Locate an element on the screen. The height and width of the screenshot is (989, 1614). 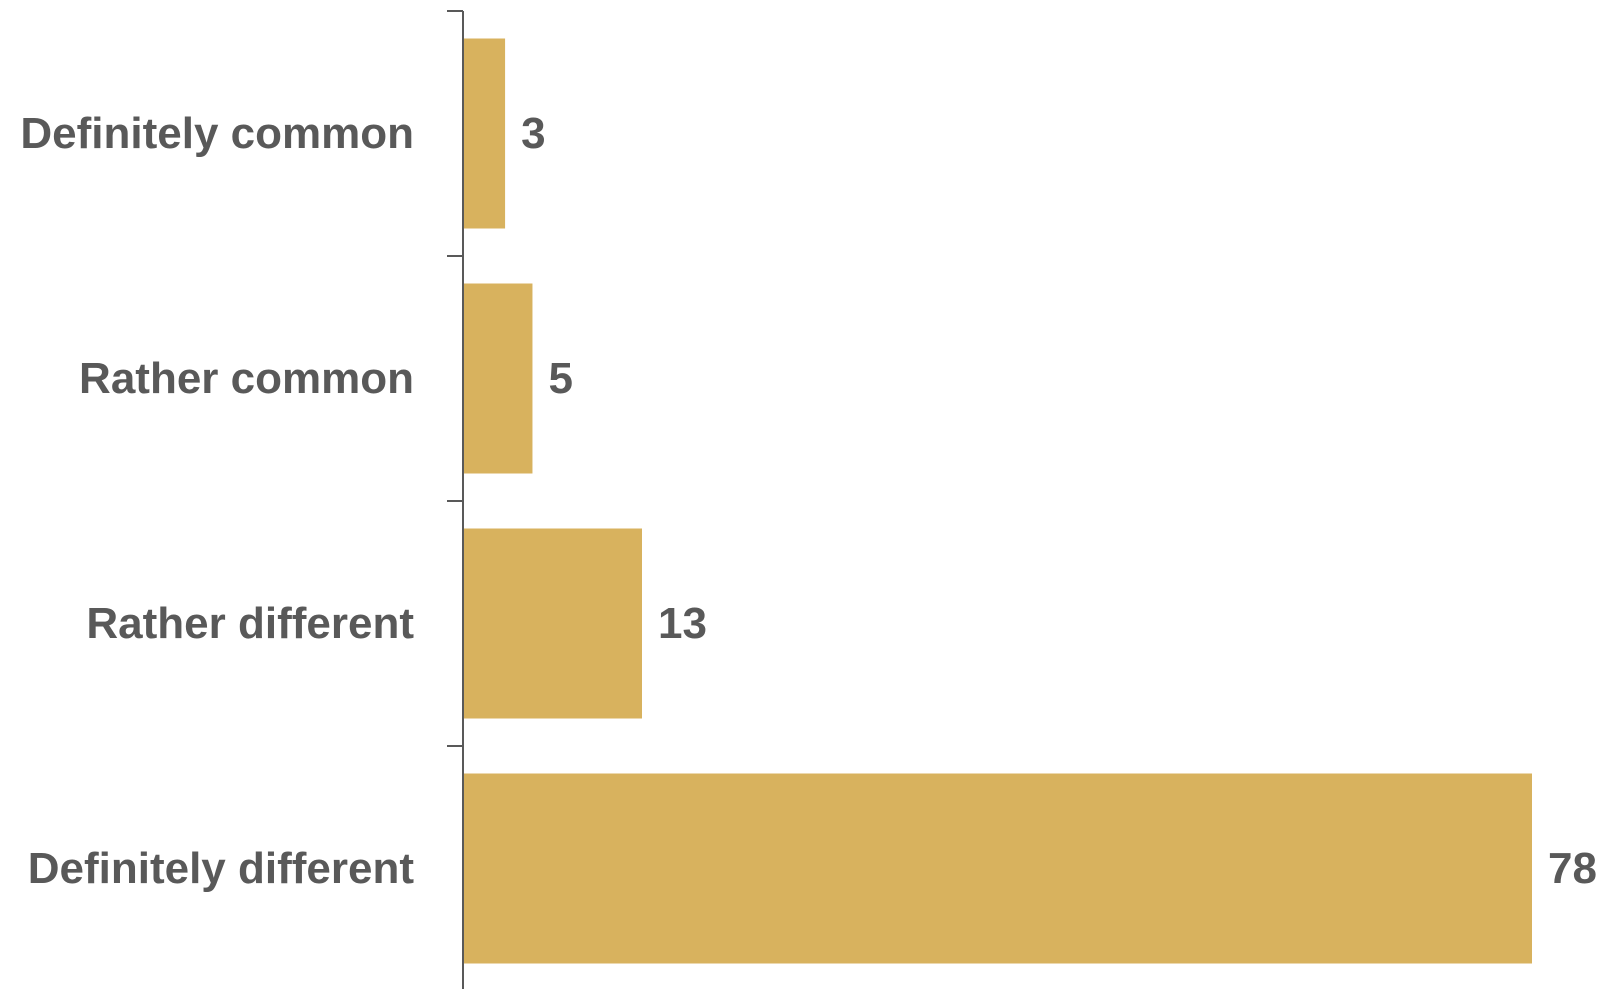
data-label: 78 is located at coordinates (1572, 868).